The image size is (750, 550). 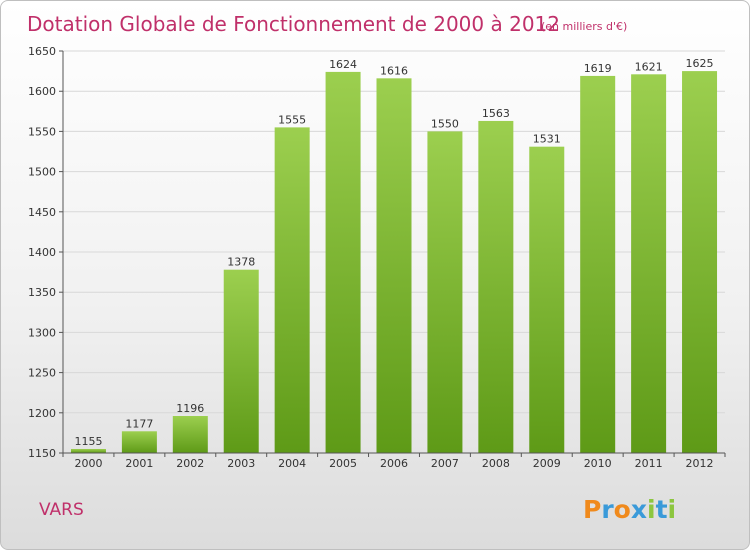 I want to click on x-tick-label: 2010, so click(x=598, y=463).